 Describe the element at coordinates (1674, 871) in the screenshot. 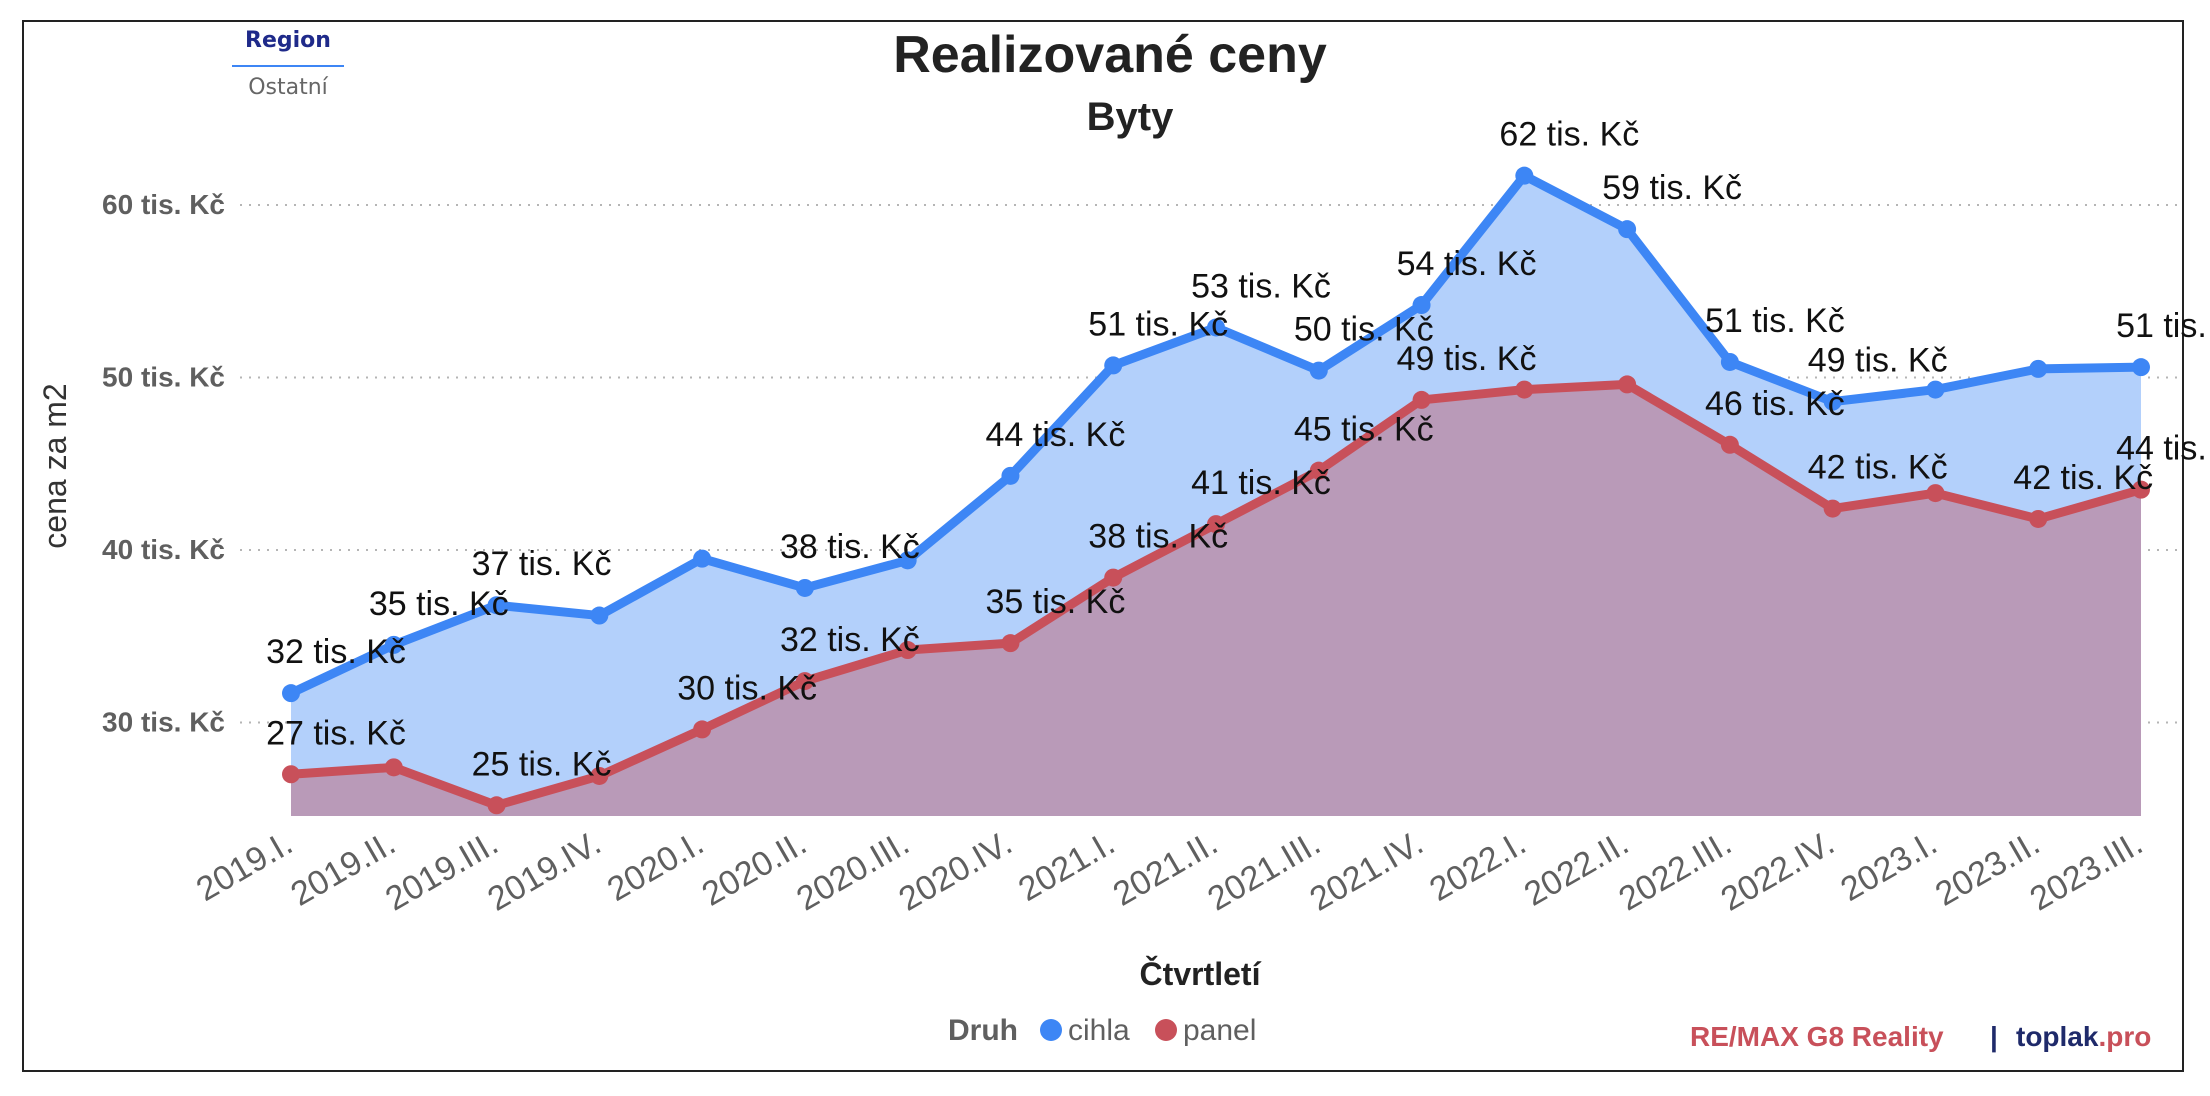

I see `x-tick-label: 2022.III.` at that location.